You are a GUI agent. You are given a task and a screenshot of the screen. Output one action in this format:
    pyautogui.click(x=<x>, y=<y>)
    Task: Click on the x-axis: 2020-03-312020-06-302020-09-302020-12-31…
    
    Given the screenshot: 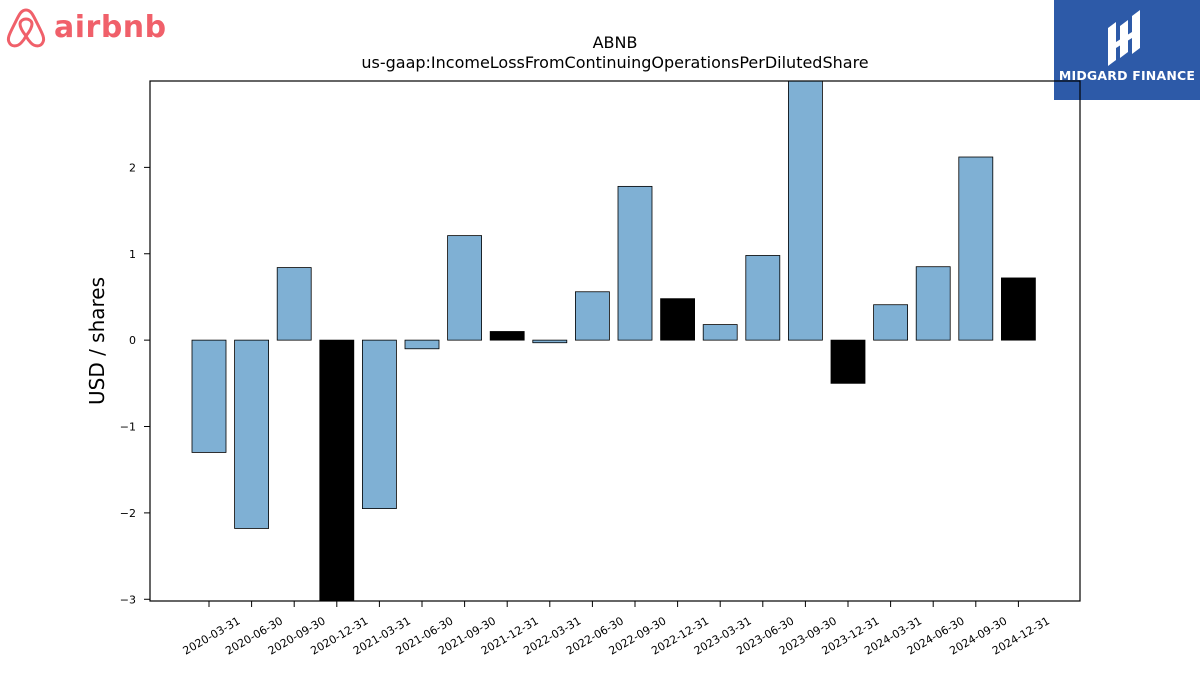 What is the action you would take?
    pyautogui.click(x=616, y=629)
    